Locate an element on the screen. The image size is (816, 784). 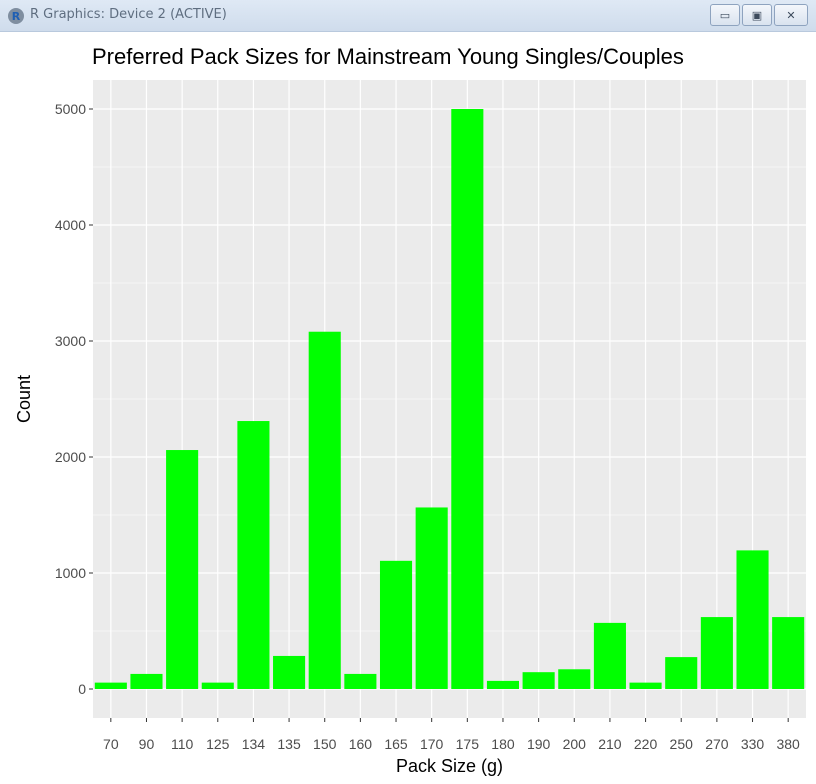
x-tick-label: 70 is located at coordinates (111, 744).